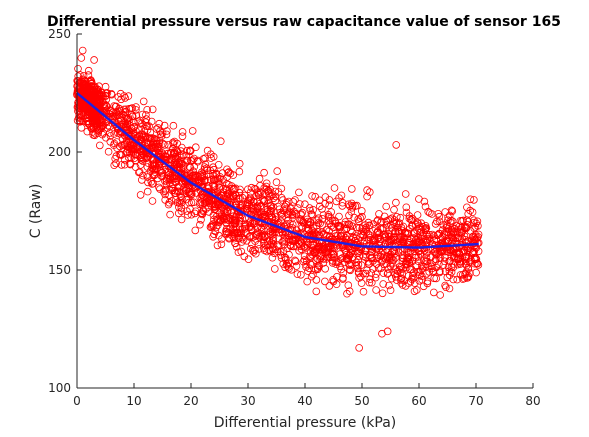 This screenshot has width=589, height=437. What do you see at coordinates (361, 401) in the screenshot?
I see `x-tick-label: 50` at bounding box center [361, 401].